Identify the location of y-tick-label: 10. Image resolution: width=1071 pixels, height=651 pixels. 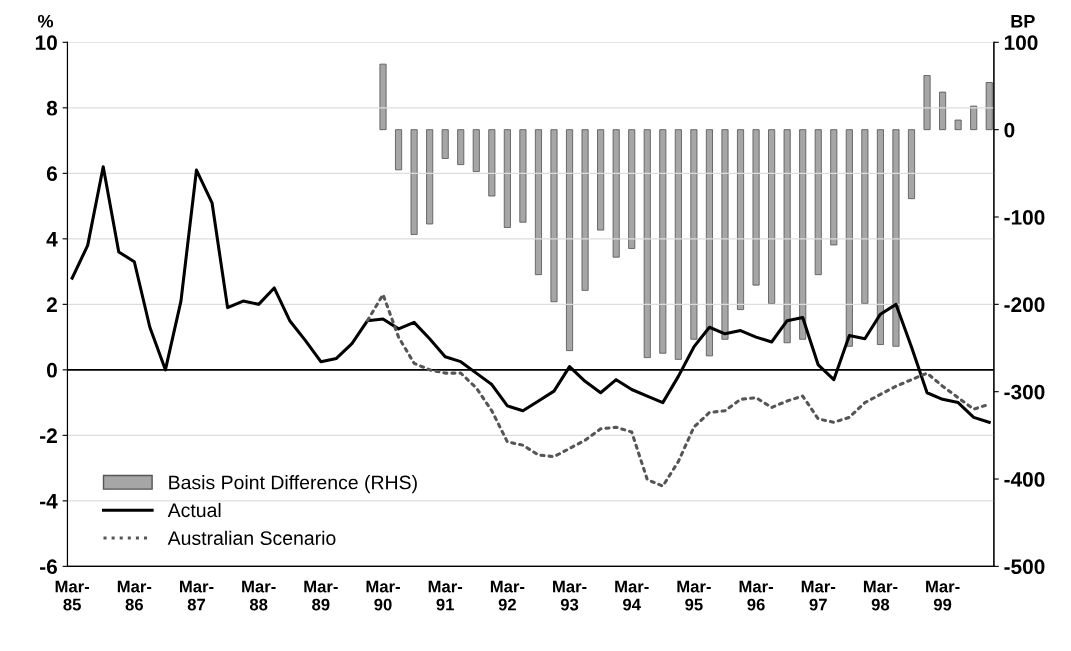
(46, 43).